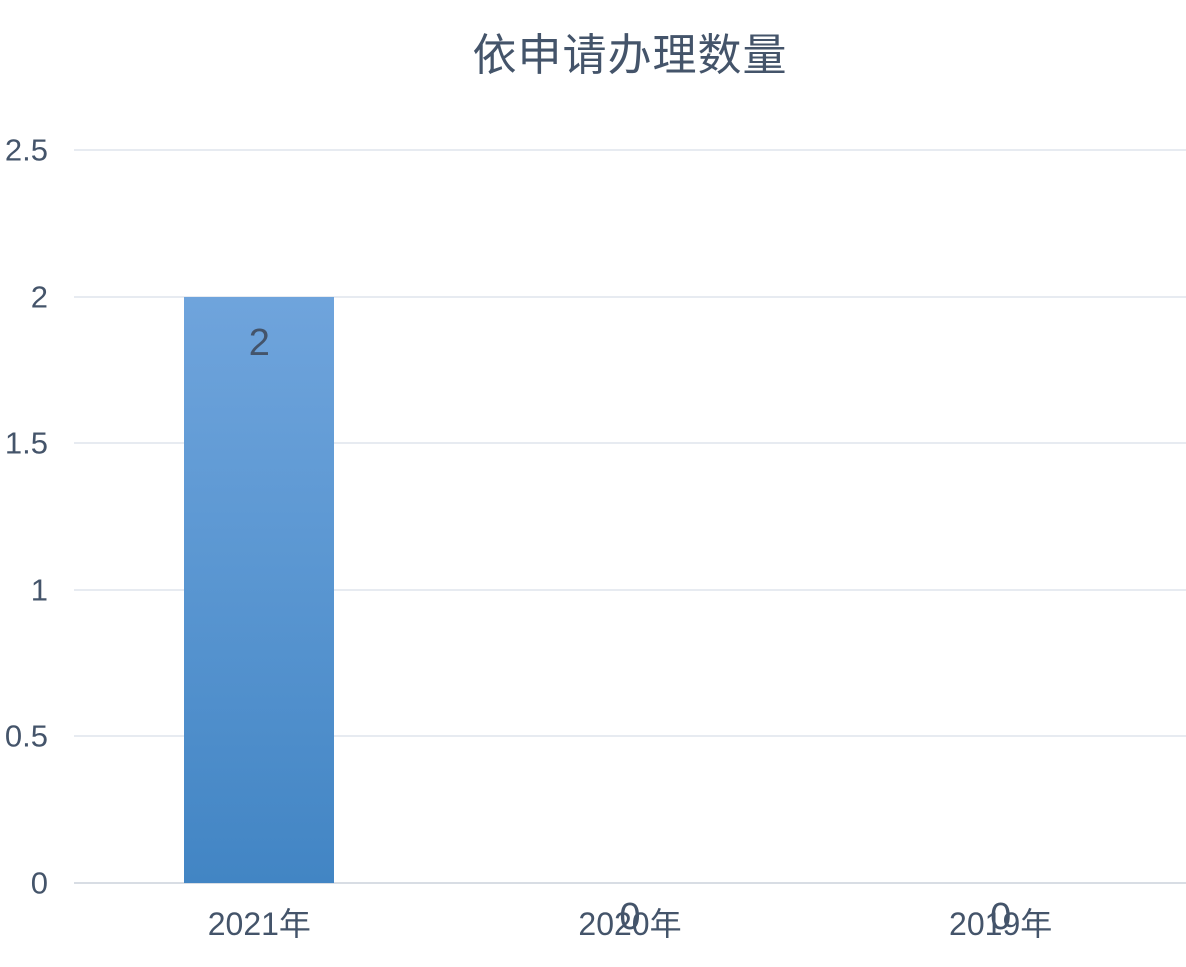 This screenshot has height=967, width=1186. I want to click on y-tick-label: 2, so click(39, 297).